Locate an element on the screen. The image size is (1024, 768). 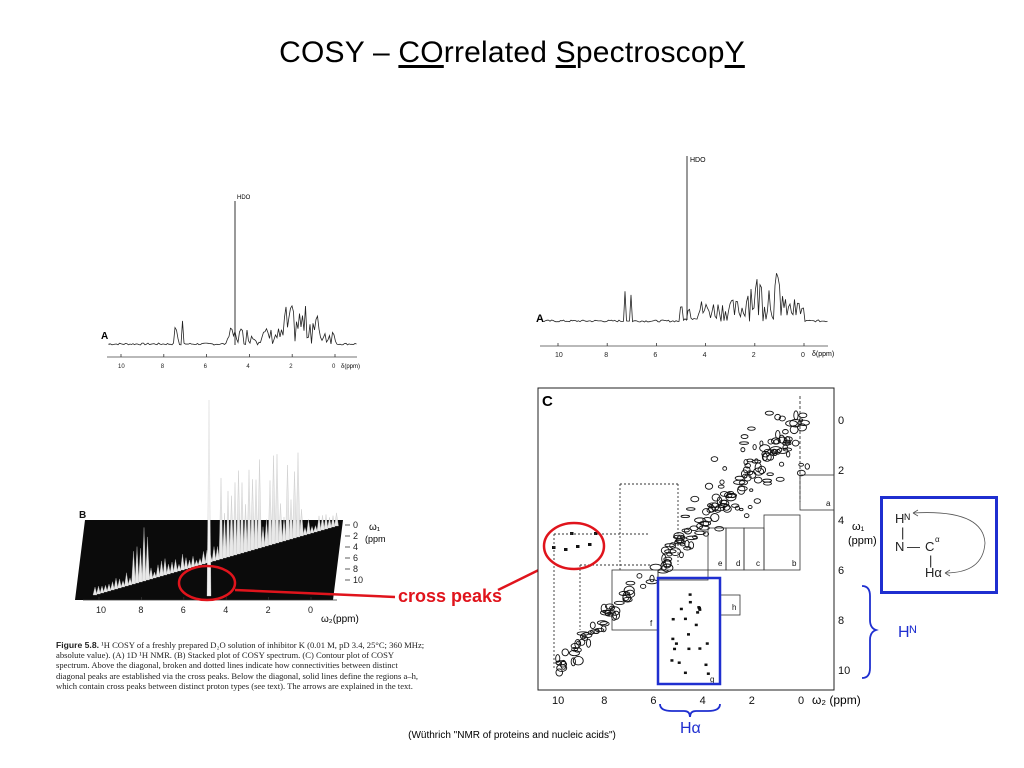
region-label: e is located at coordinates (720, 563).